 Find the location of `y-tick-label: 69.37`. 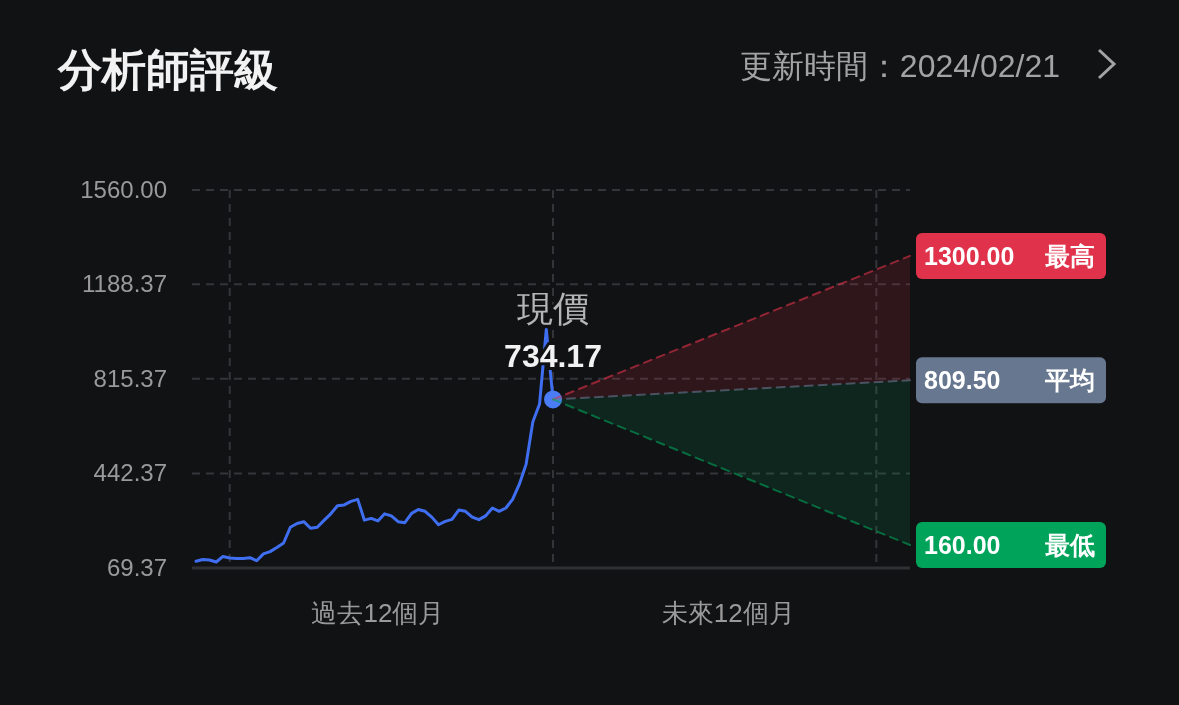

y-tick-label: 69.37 is located at coordinates (136, 567).